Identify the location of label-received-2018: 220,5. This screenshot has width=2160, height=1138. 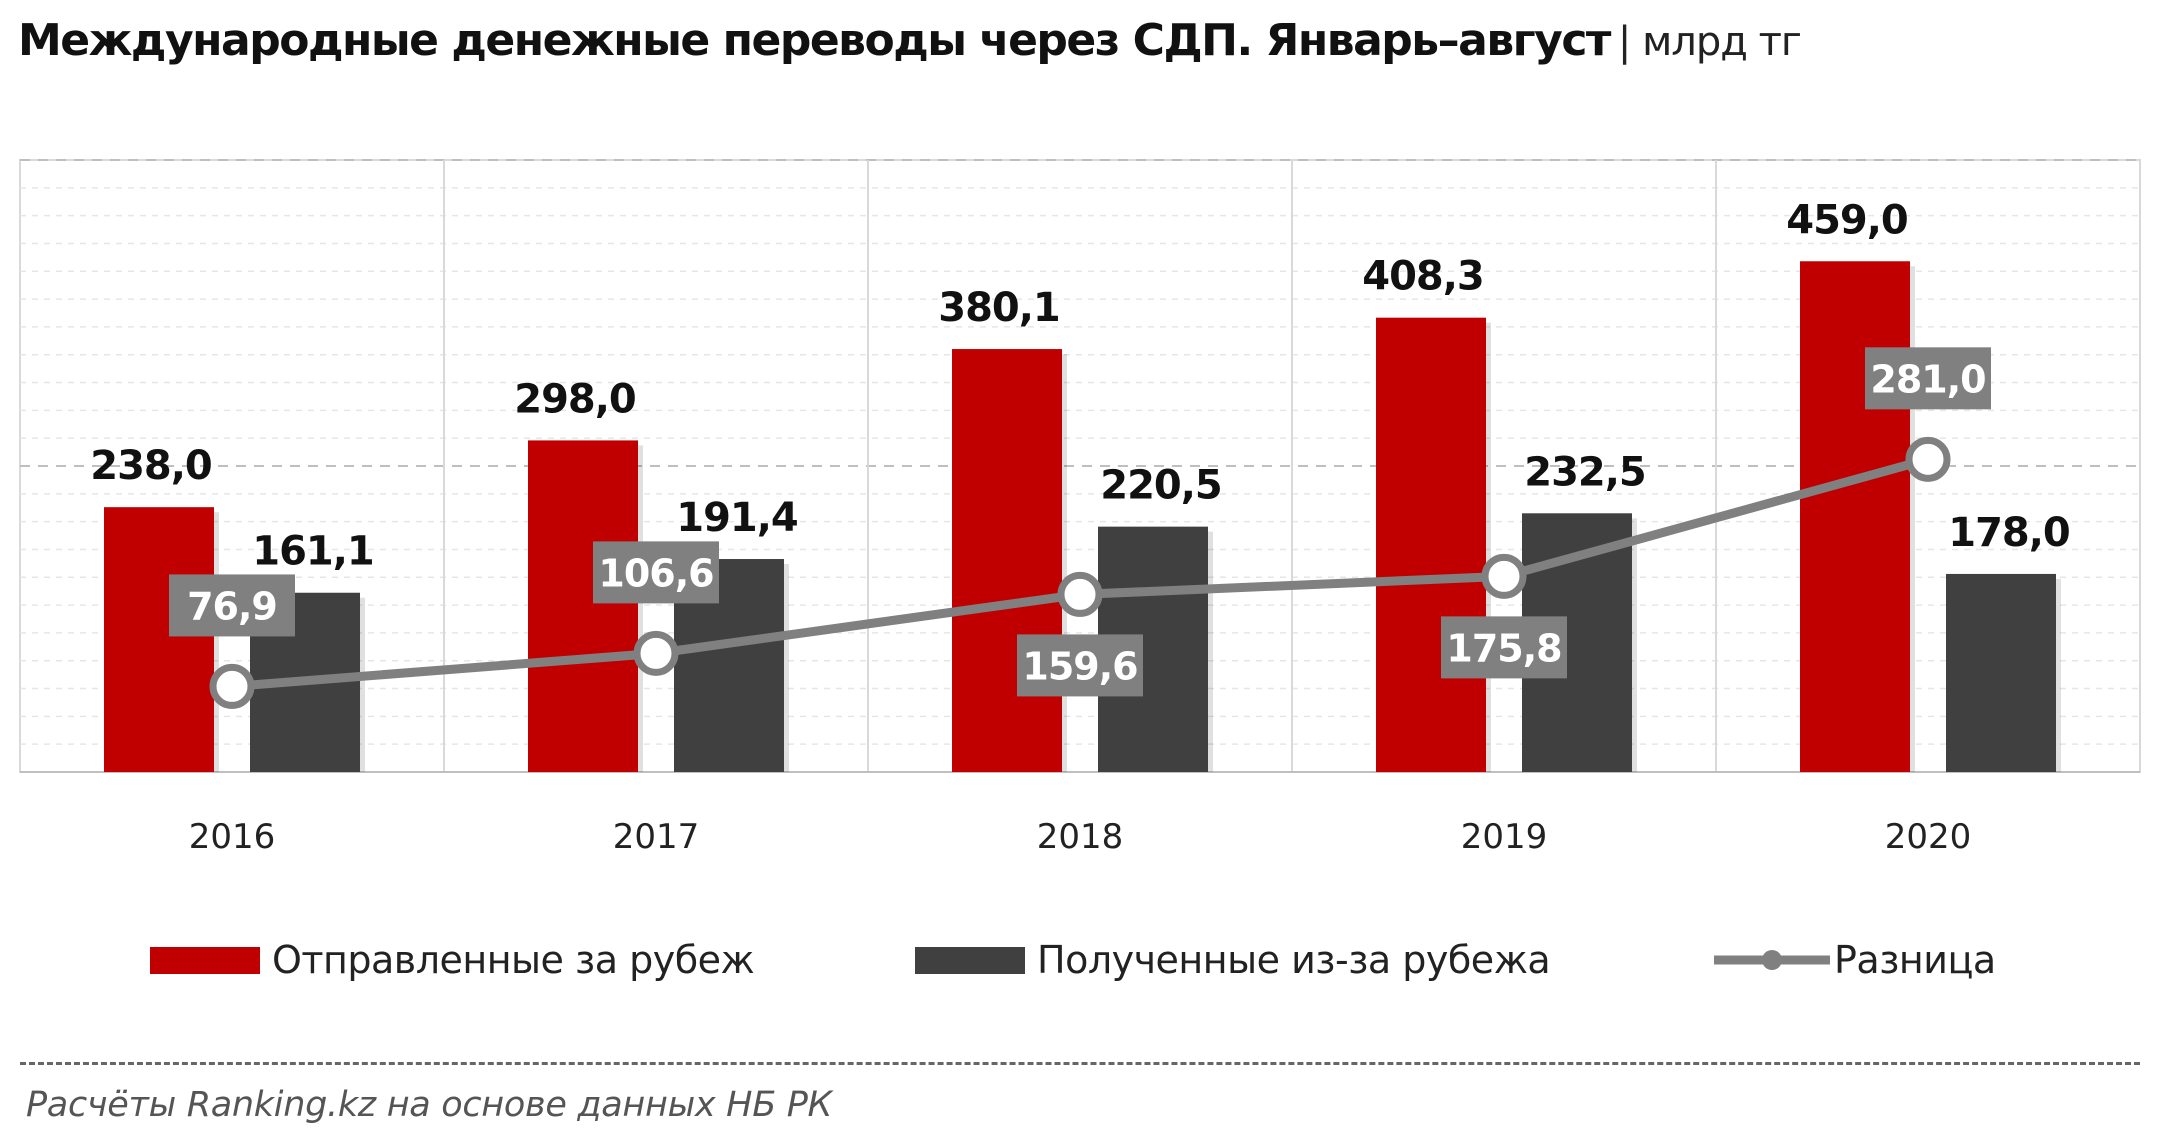
(1161, 486).